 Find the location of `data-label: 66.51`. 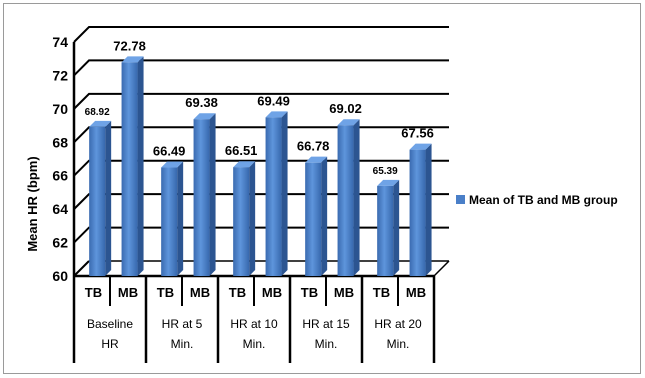

data-label: 66.51 is located at coordinates (241, 150).